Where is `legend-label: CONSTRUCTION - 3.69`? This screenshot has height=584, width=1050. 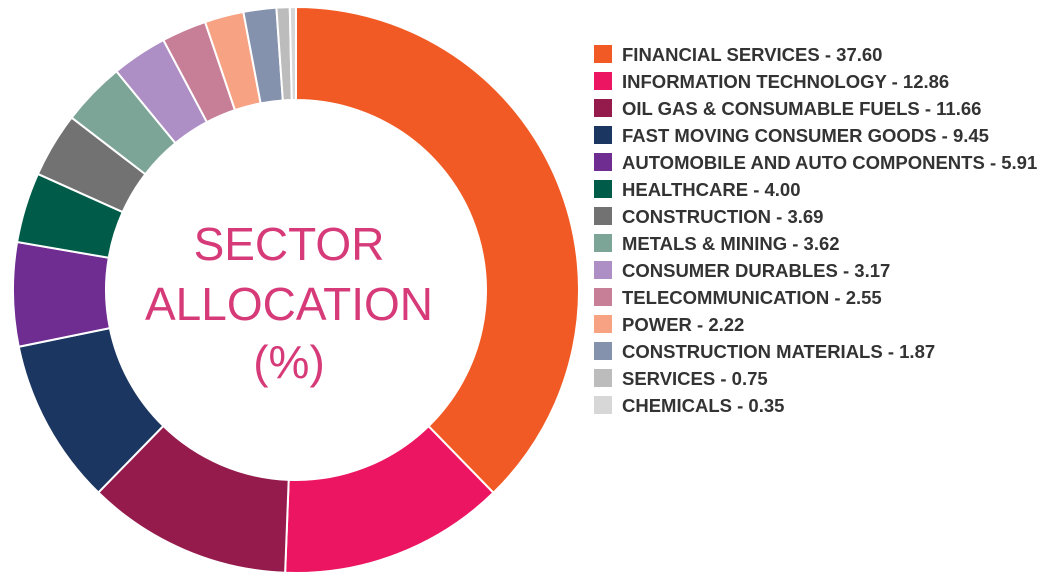 legend-label: CONSTRUCTION - 3.69 is located at coordinates (723, 216).